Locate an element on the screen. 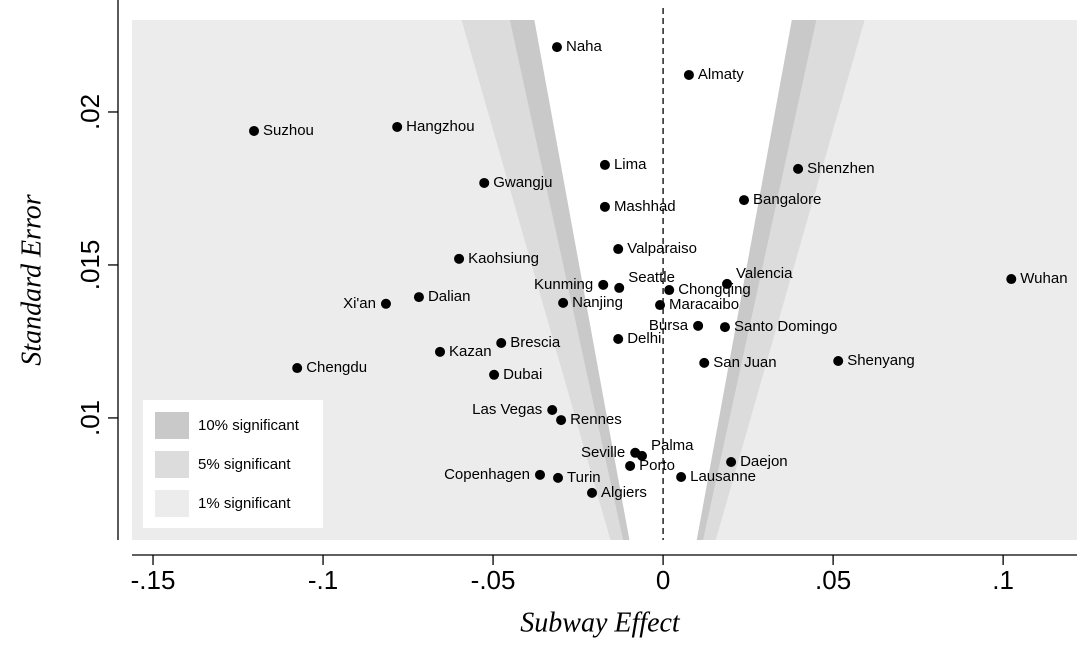 The height and width of the screenshot is (647, 1081). point-label: Palma is located at coordinates (672, 445).